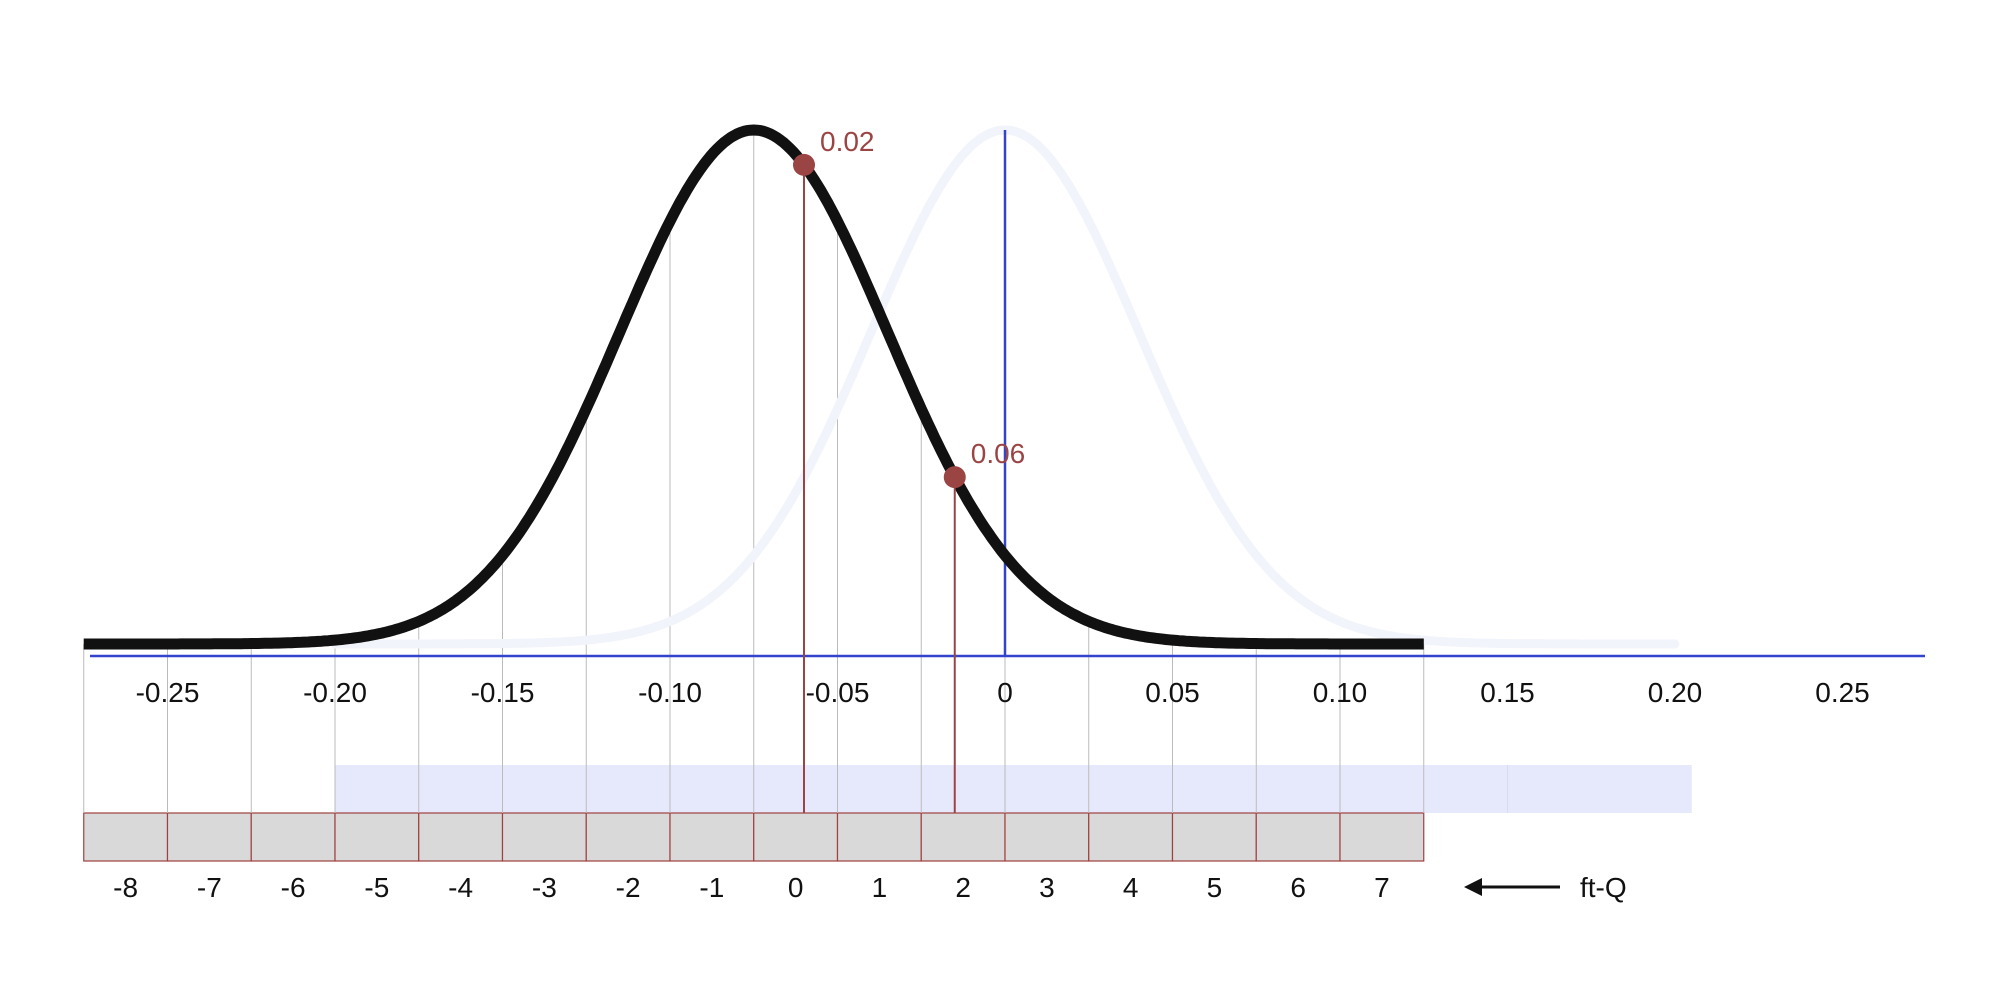 This screenshot has height=1000, width=2000. Describe the element at coordinates (335, 692) in the screenshot. I see `x-tick-label: -0.20` at that location.